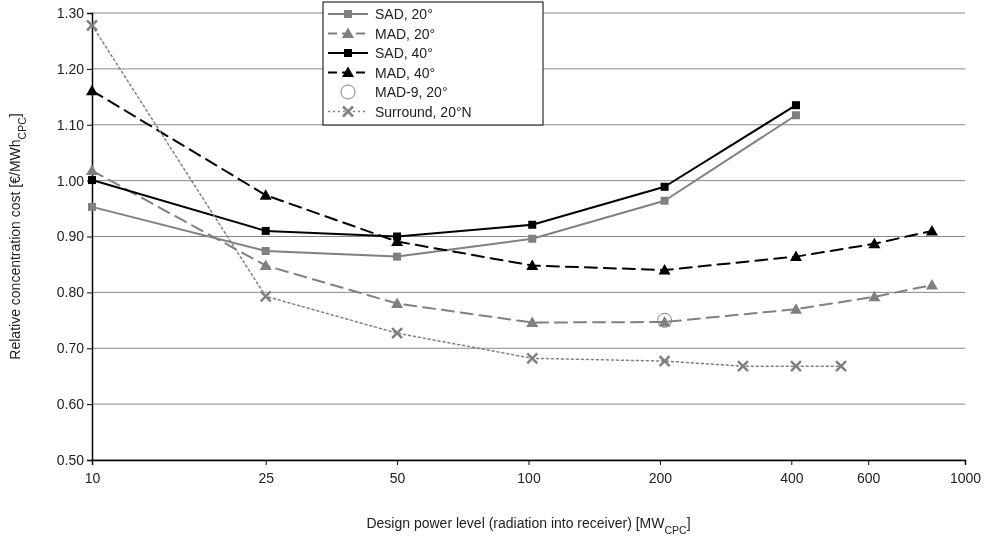 This screenshot has width=1001, height=538. Describe the element at coordinates (70, 459) in the screenshot. I see `y-tick-label: 0.50` at that location.